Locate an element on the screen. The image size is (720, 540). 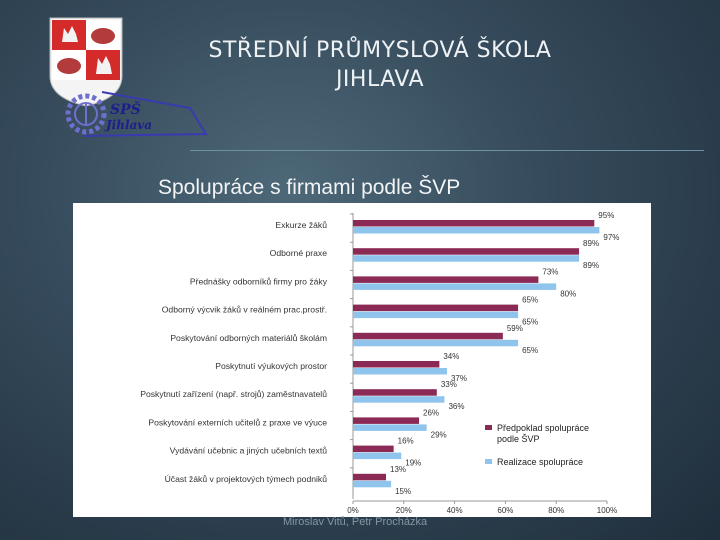
slide-subtitle: Spolupráce s firmami podle ŠVP is located at coordinates (309, 187).